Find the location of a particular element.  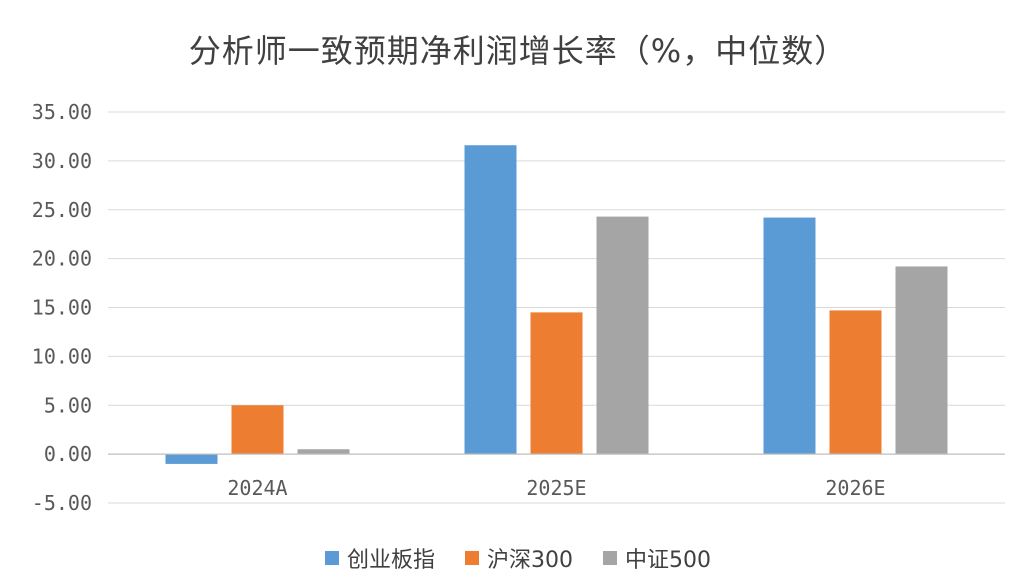

legend: 创业板指 沪深300 中证500 is located at coordinates (518, 558).